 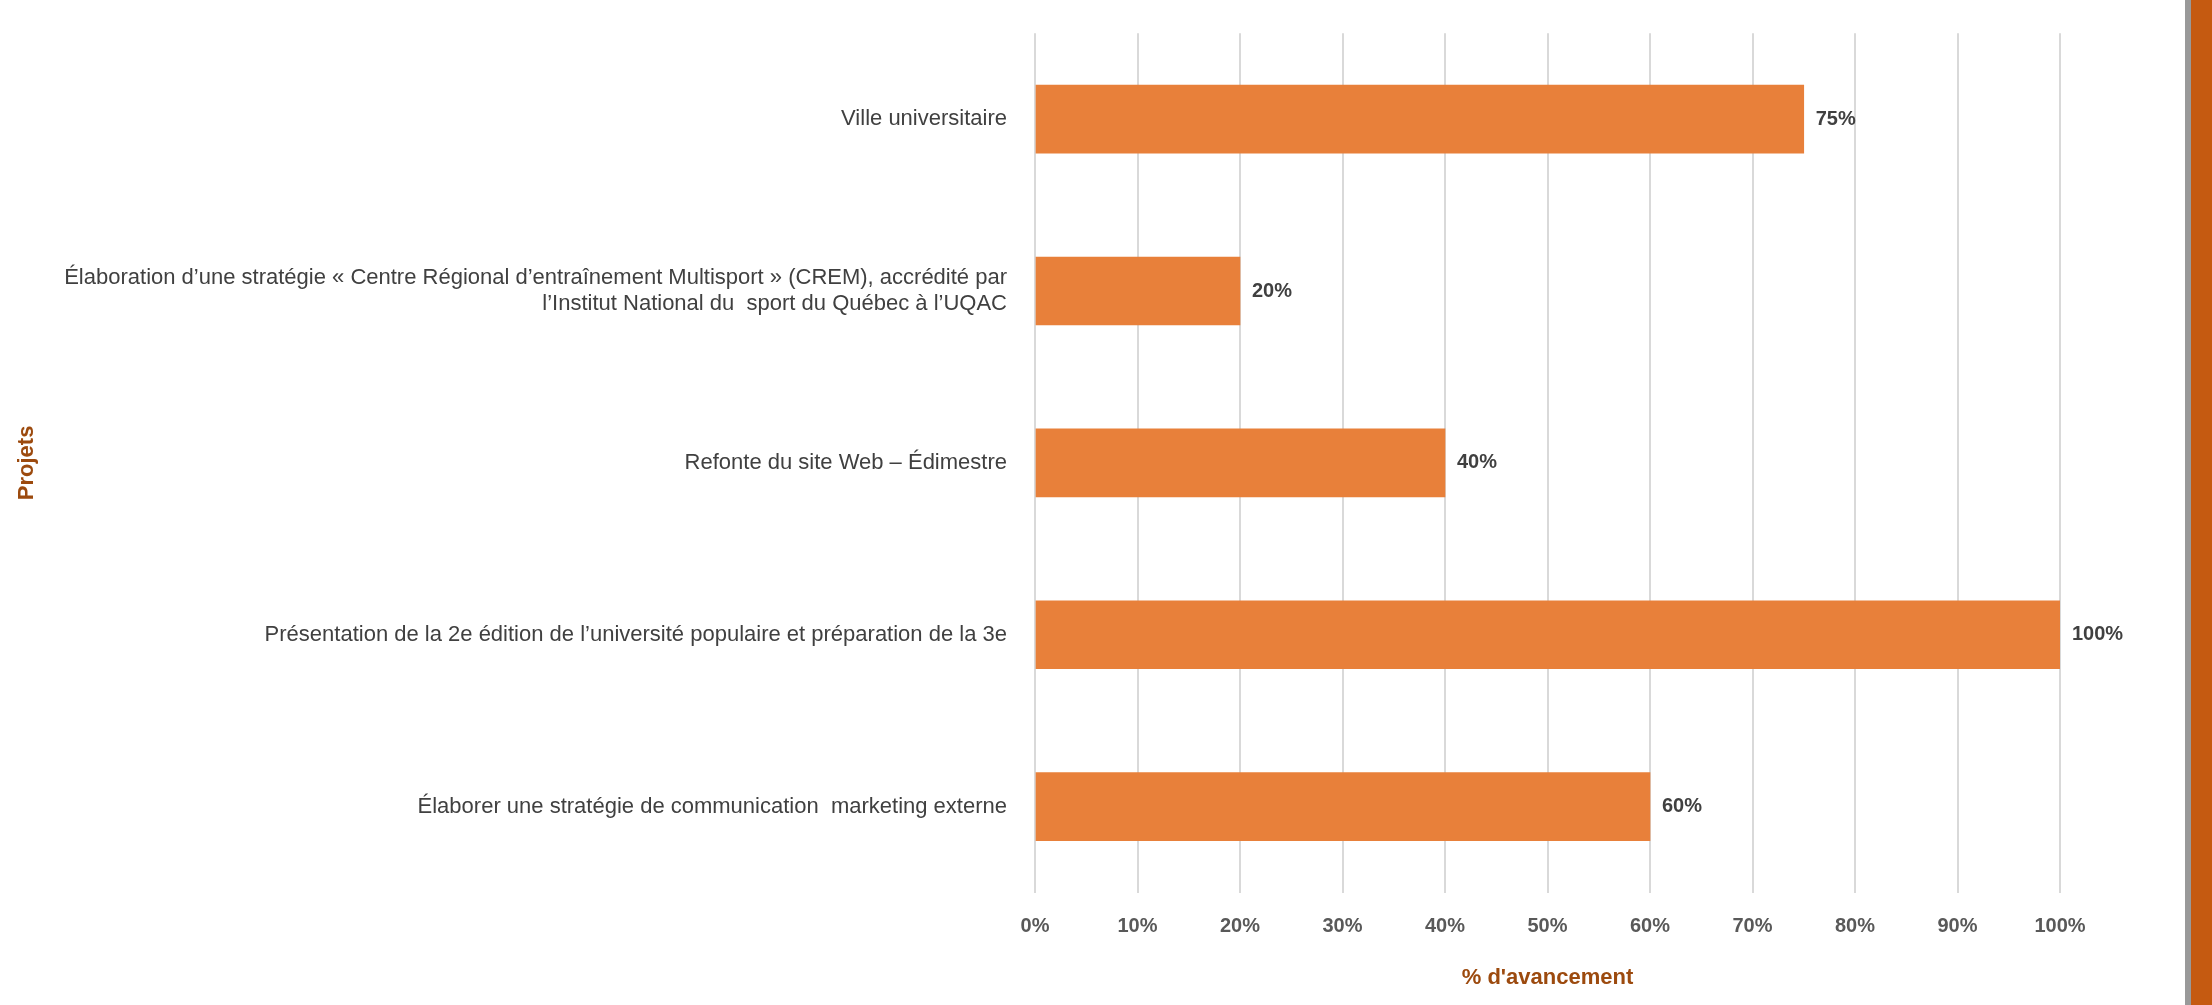 What do you see at coordinates (1547, 925) in the screenshot?
I see `x-tick-label: 50%` at bounding box center [1547, 925].